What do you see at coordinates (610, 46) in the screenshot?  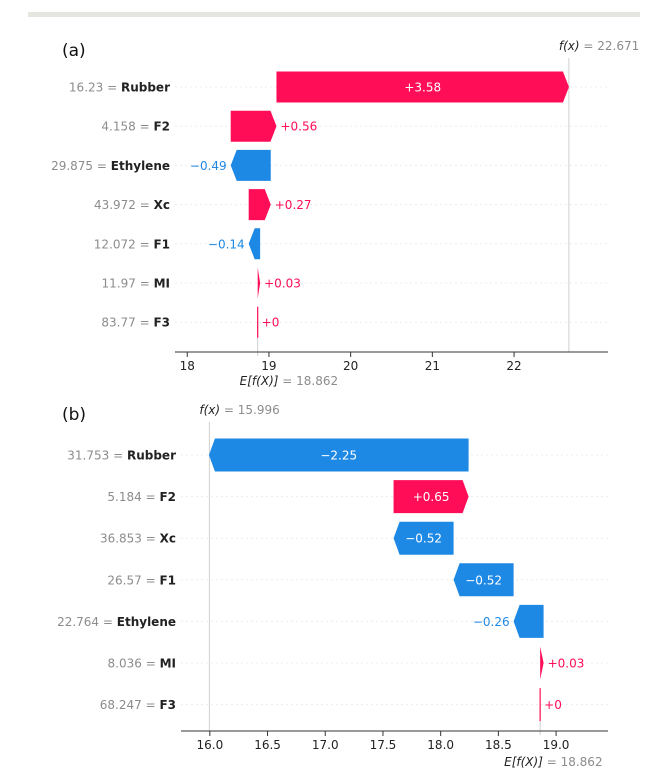 I see `fx-value: = 22.671` at bounding box center [610, 46].